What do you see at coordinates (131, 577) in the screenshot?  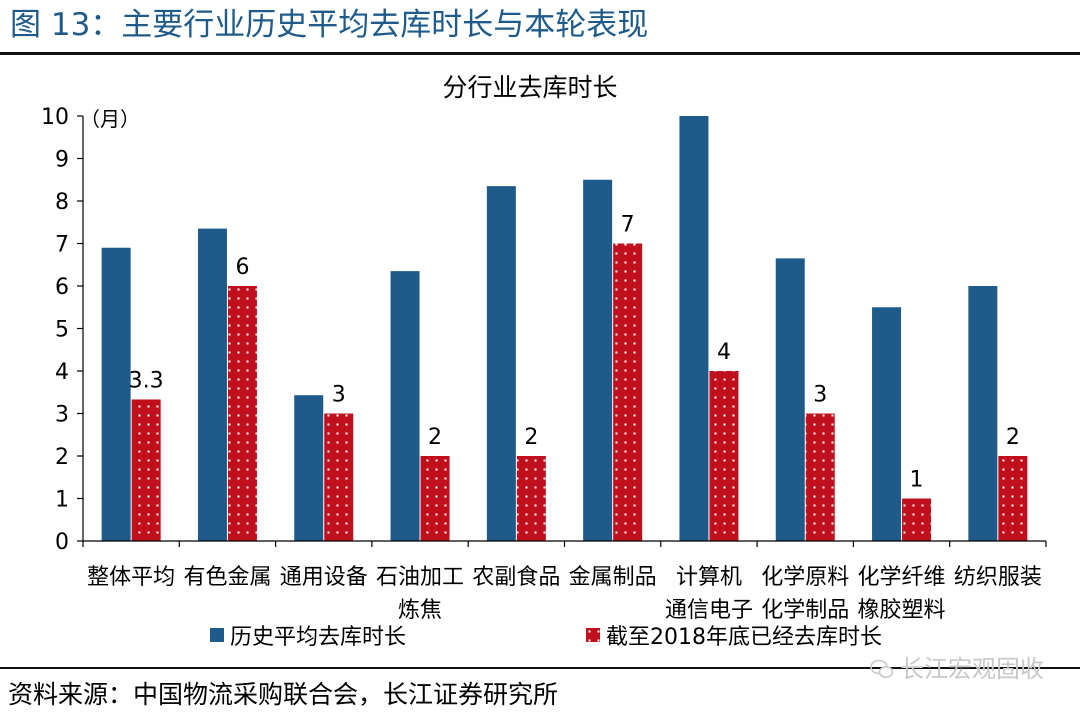 I see `x-tick-label: 整体平均` at bounding box center [131, 577].